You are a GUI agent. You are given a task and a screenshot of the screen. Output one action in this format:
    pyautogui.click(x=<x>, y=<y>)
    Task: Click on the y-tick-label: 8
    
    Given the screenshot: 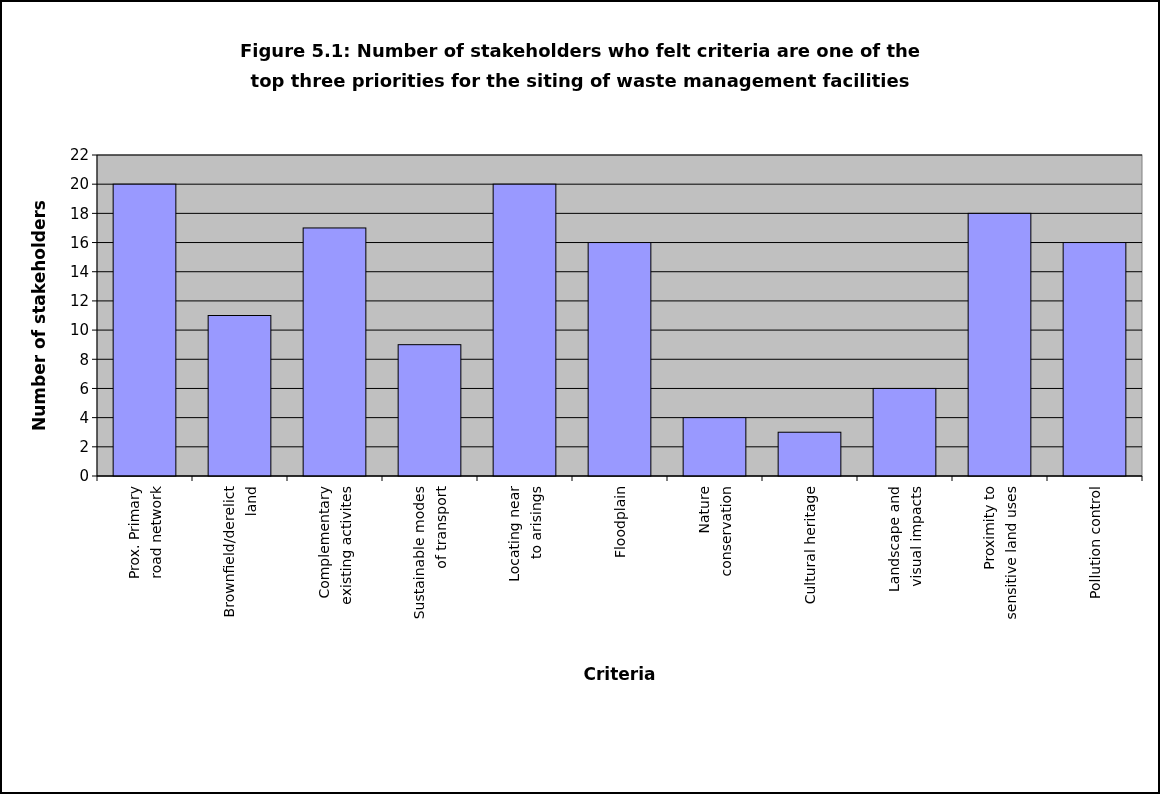 What is the action you would take?
    pyautogui.click(x=84, y=359)
    